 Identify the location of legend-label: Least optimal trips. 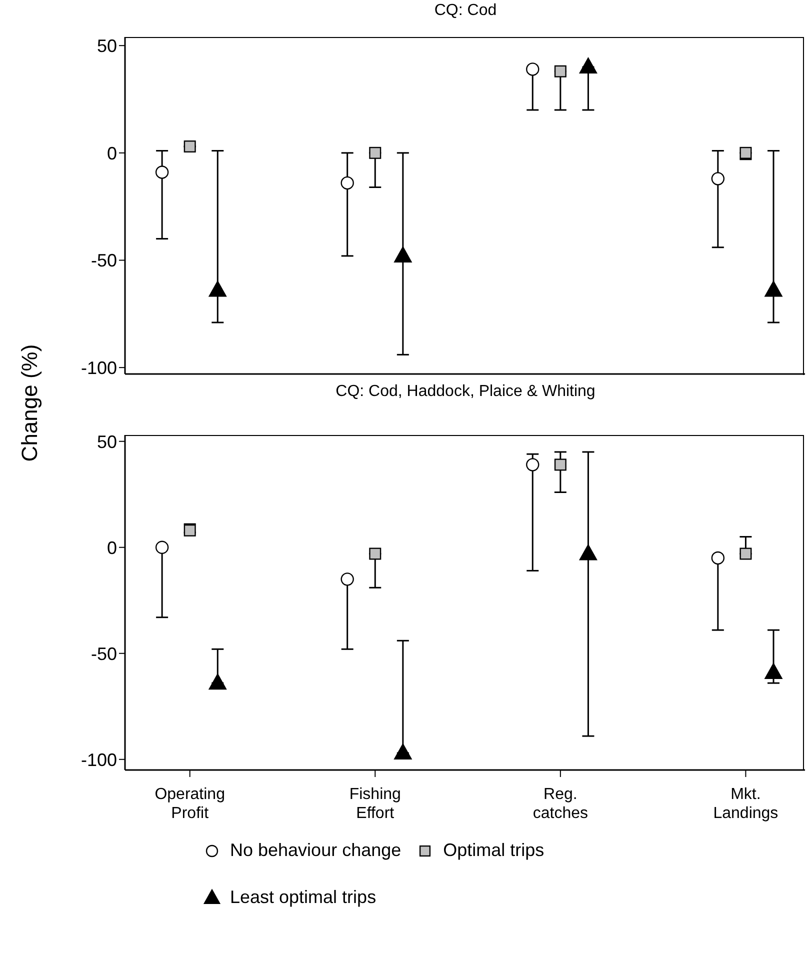
(303, 897).